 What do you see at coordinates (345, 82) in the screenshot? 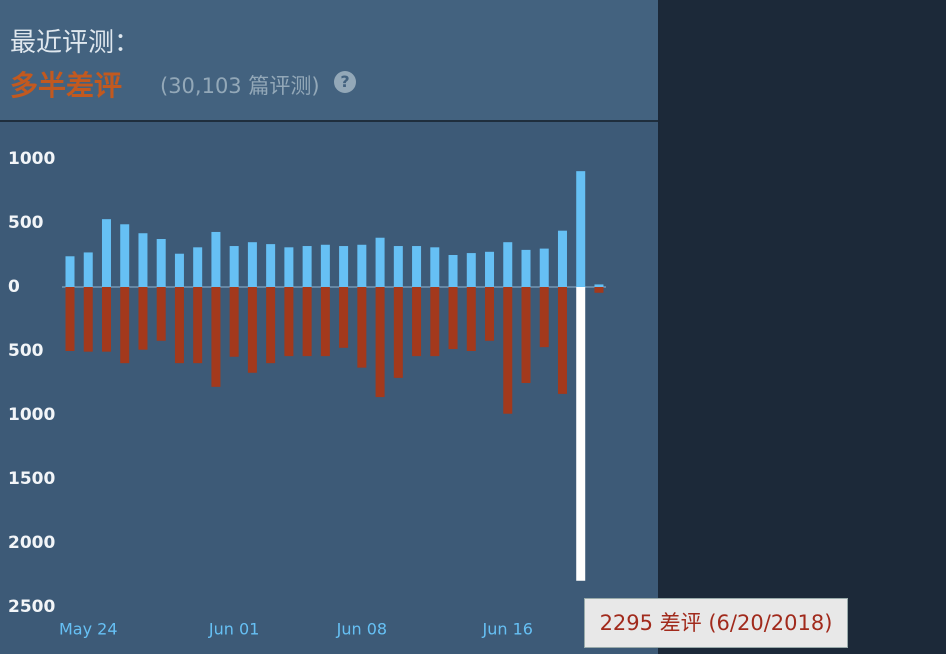
I see `help-icon: ?` at bounding box center [345, 82].